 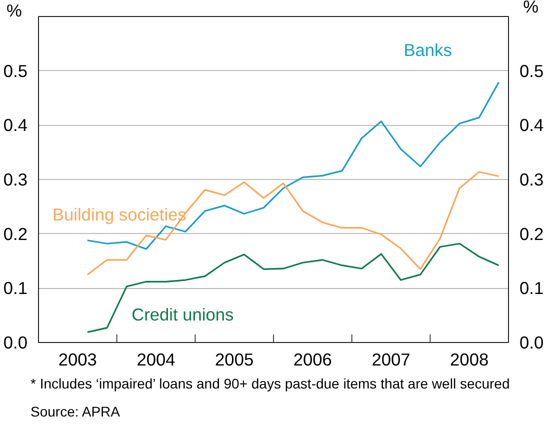 I want to click on y2-tick-label: 0.5, so click(x=532, y=70).